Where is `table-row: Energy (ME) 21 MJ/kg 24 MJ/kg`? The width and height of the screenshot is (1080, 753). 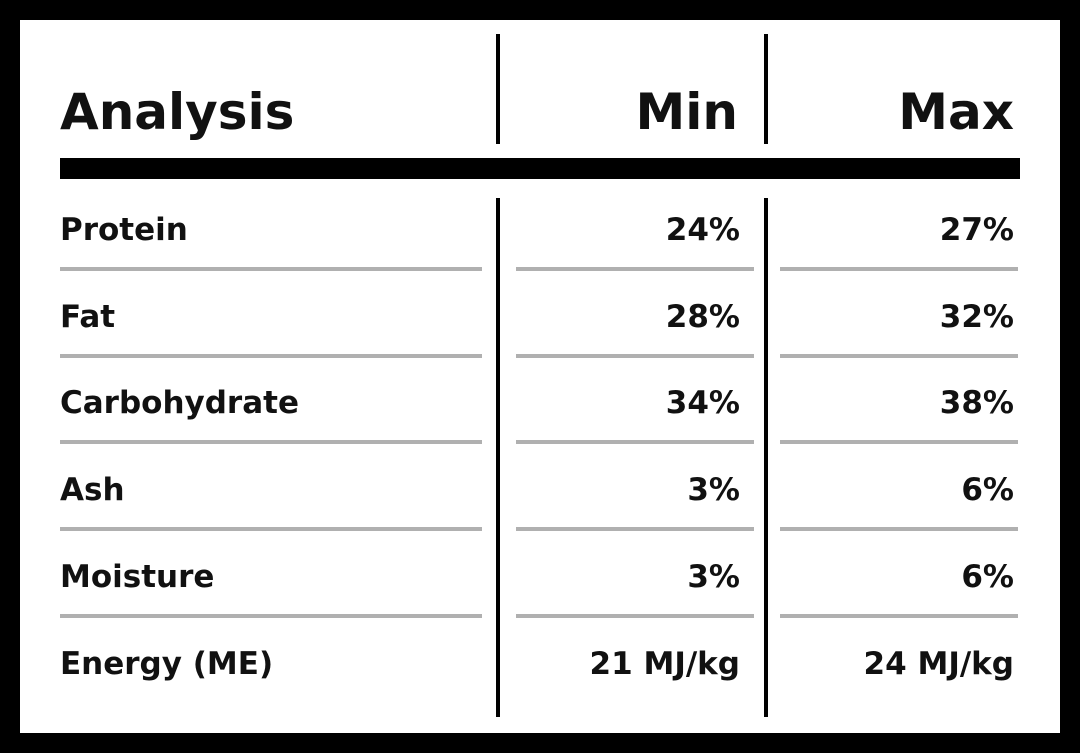
table-row: Energy (ME) 21 MJ/kg 24 MJ/kg is located at coordinates (540, 680).